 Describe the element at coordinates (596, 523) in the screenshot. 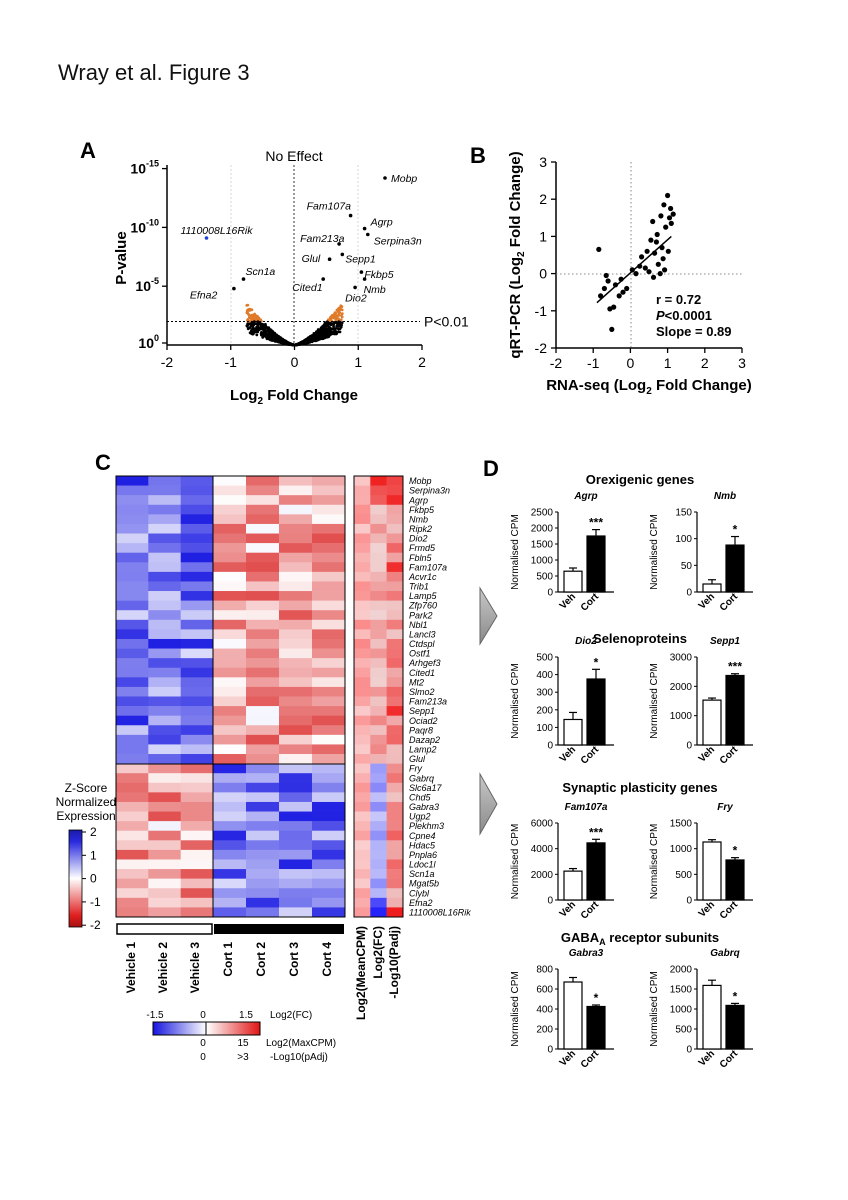

I see `significance-marker: ***` at that location.